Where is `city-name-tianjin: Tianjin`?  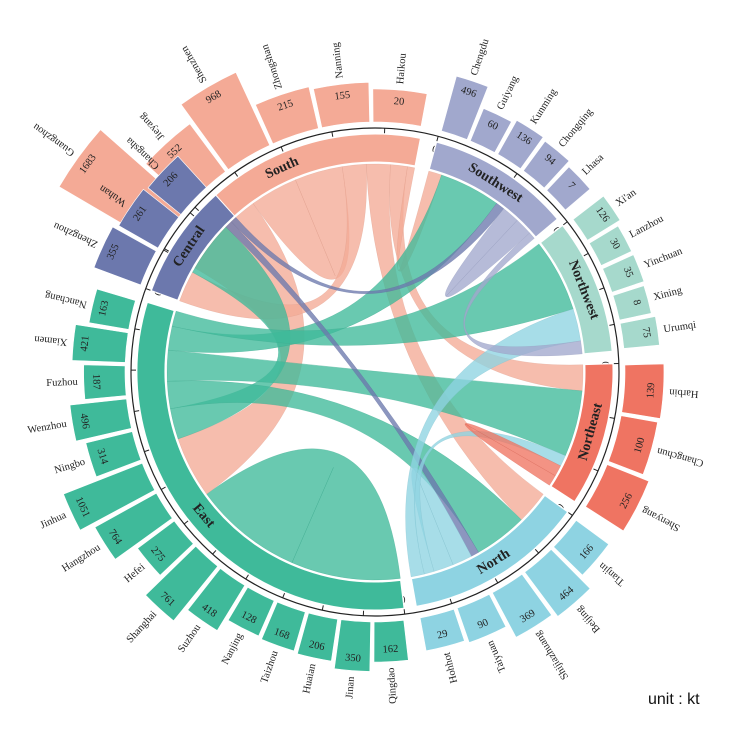
city-name-tianjin: Tianjin is located at coordinates (612, 573).